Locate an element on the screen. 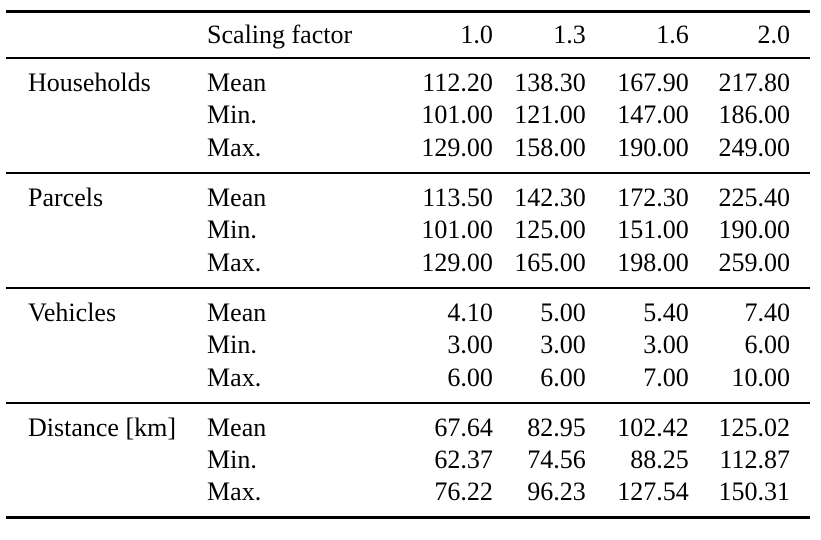  value-cell: 7.00 is located at coordinates (666, 377).